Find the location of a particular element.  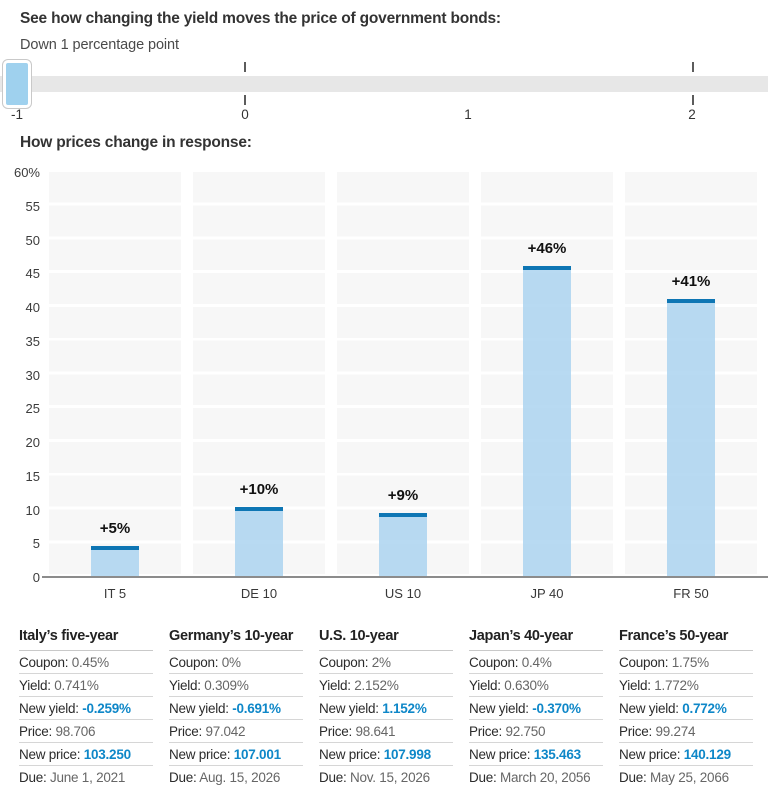

bond-stat-row: New yield: 1.152% is located at coordinates (386, 708).